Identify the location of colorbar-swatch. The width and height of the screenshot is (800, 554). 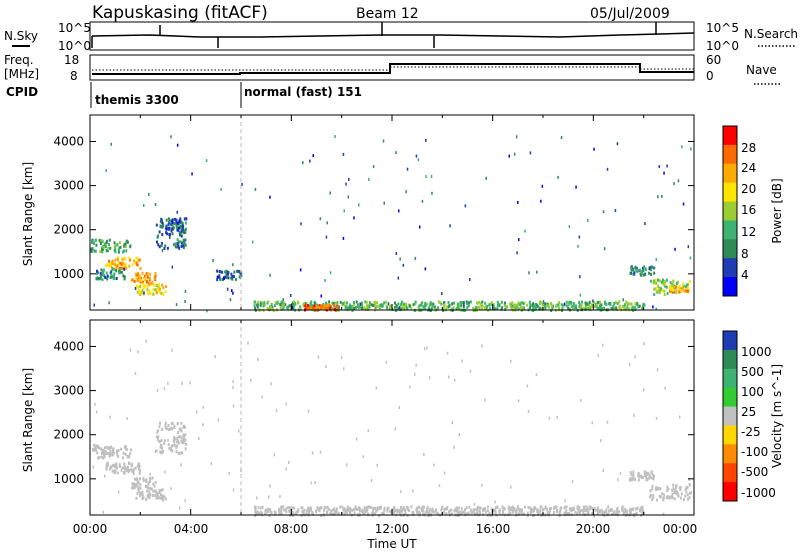
(730, 435).